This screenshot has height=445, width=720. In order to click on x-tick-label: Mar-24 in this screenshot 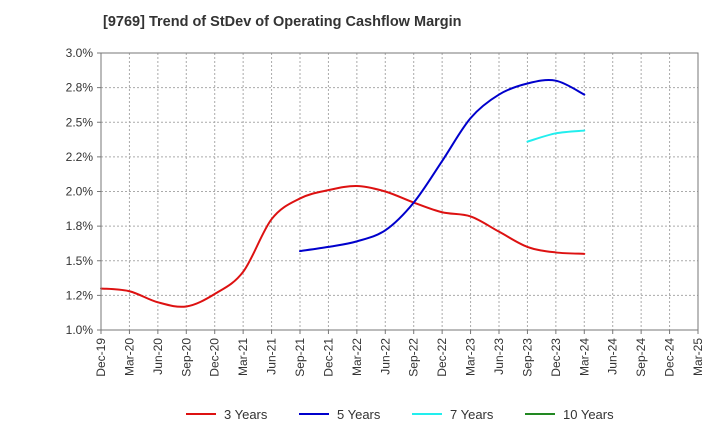, I will do `click(584, 357)`.